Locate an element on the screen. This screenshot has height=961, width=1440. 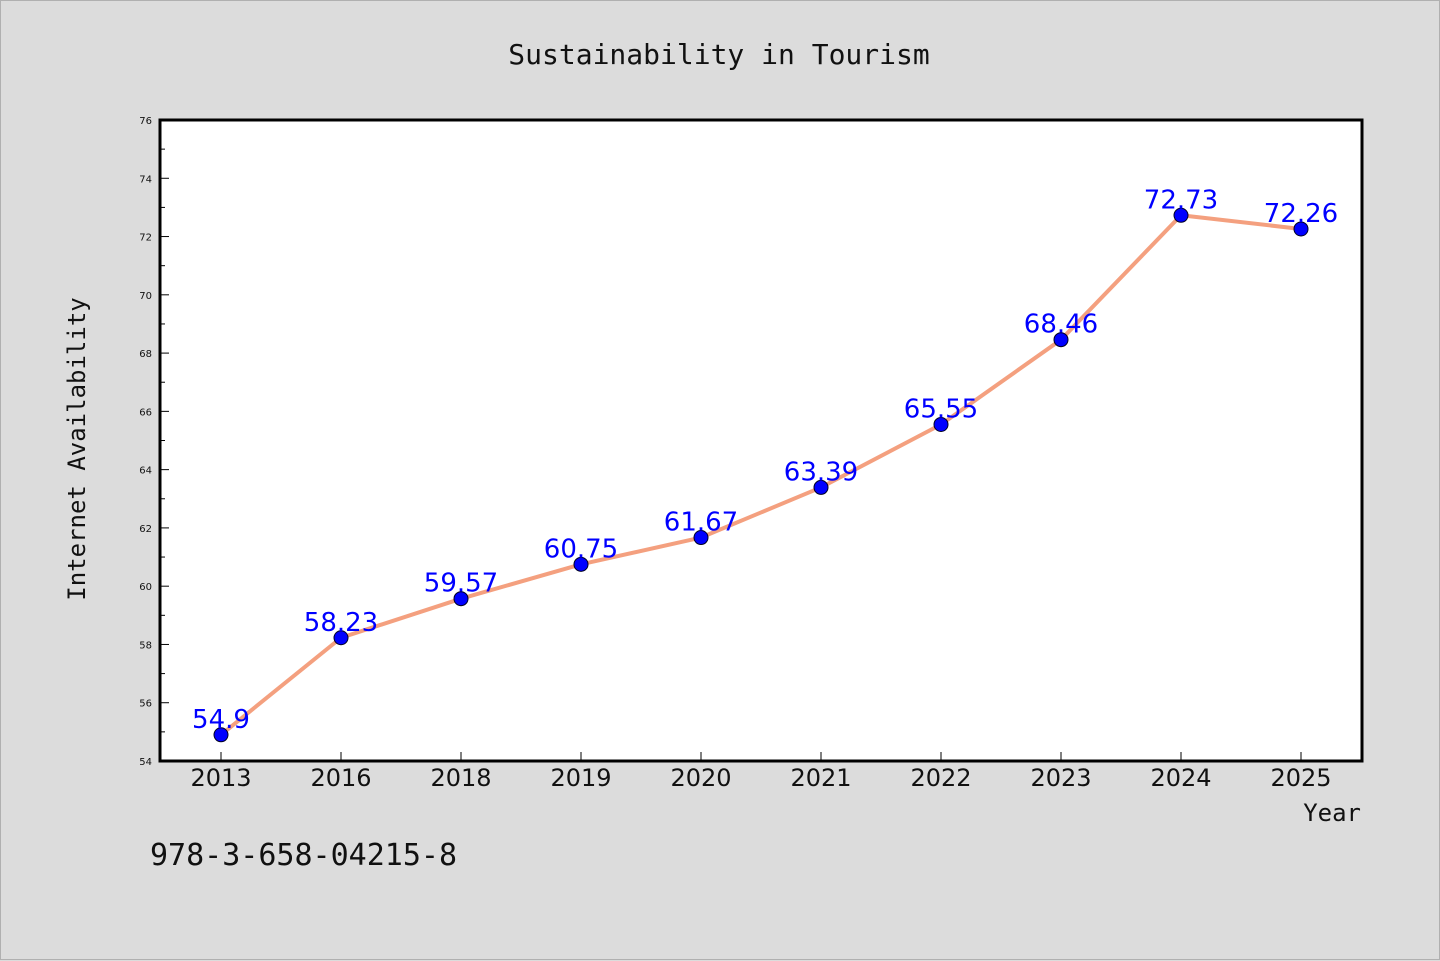
x-tick-label: 2023 is located at coordinates (1060, 778).